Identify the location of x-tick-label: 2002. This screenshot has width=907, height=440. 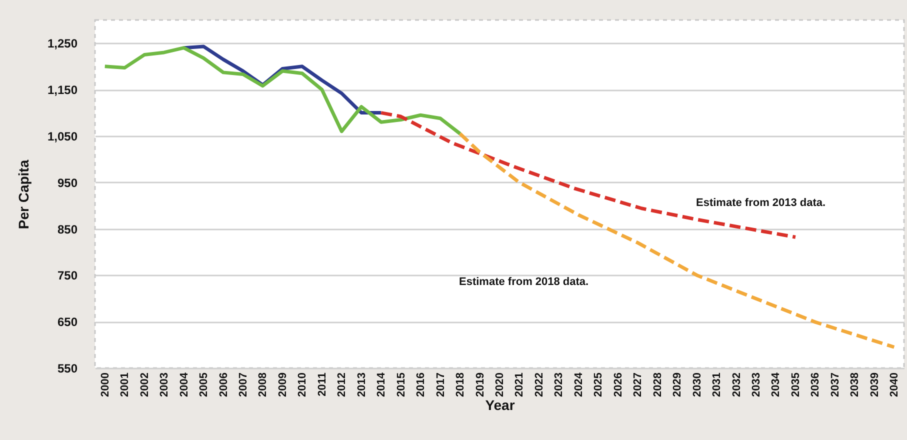
(144, 384).